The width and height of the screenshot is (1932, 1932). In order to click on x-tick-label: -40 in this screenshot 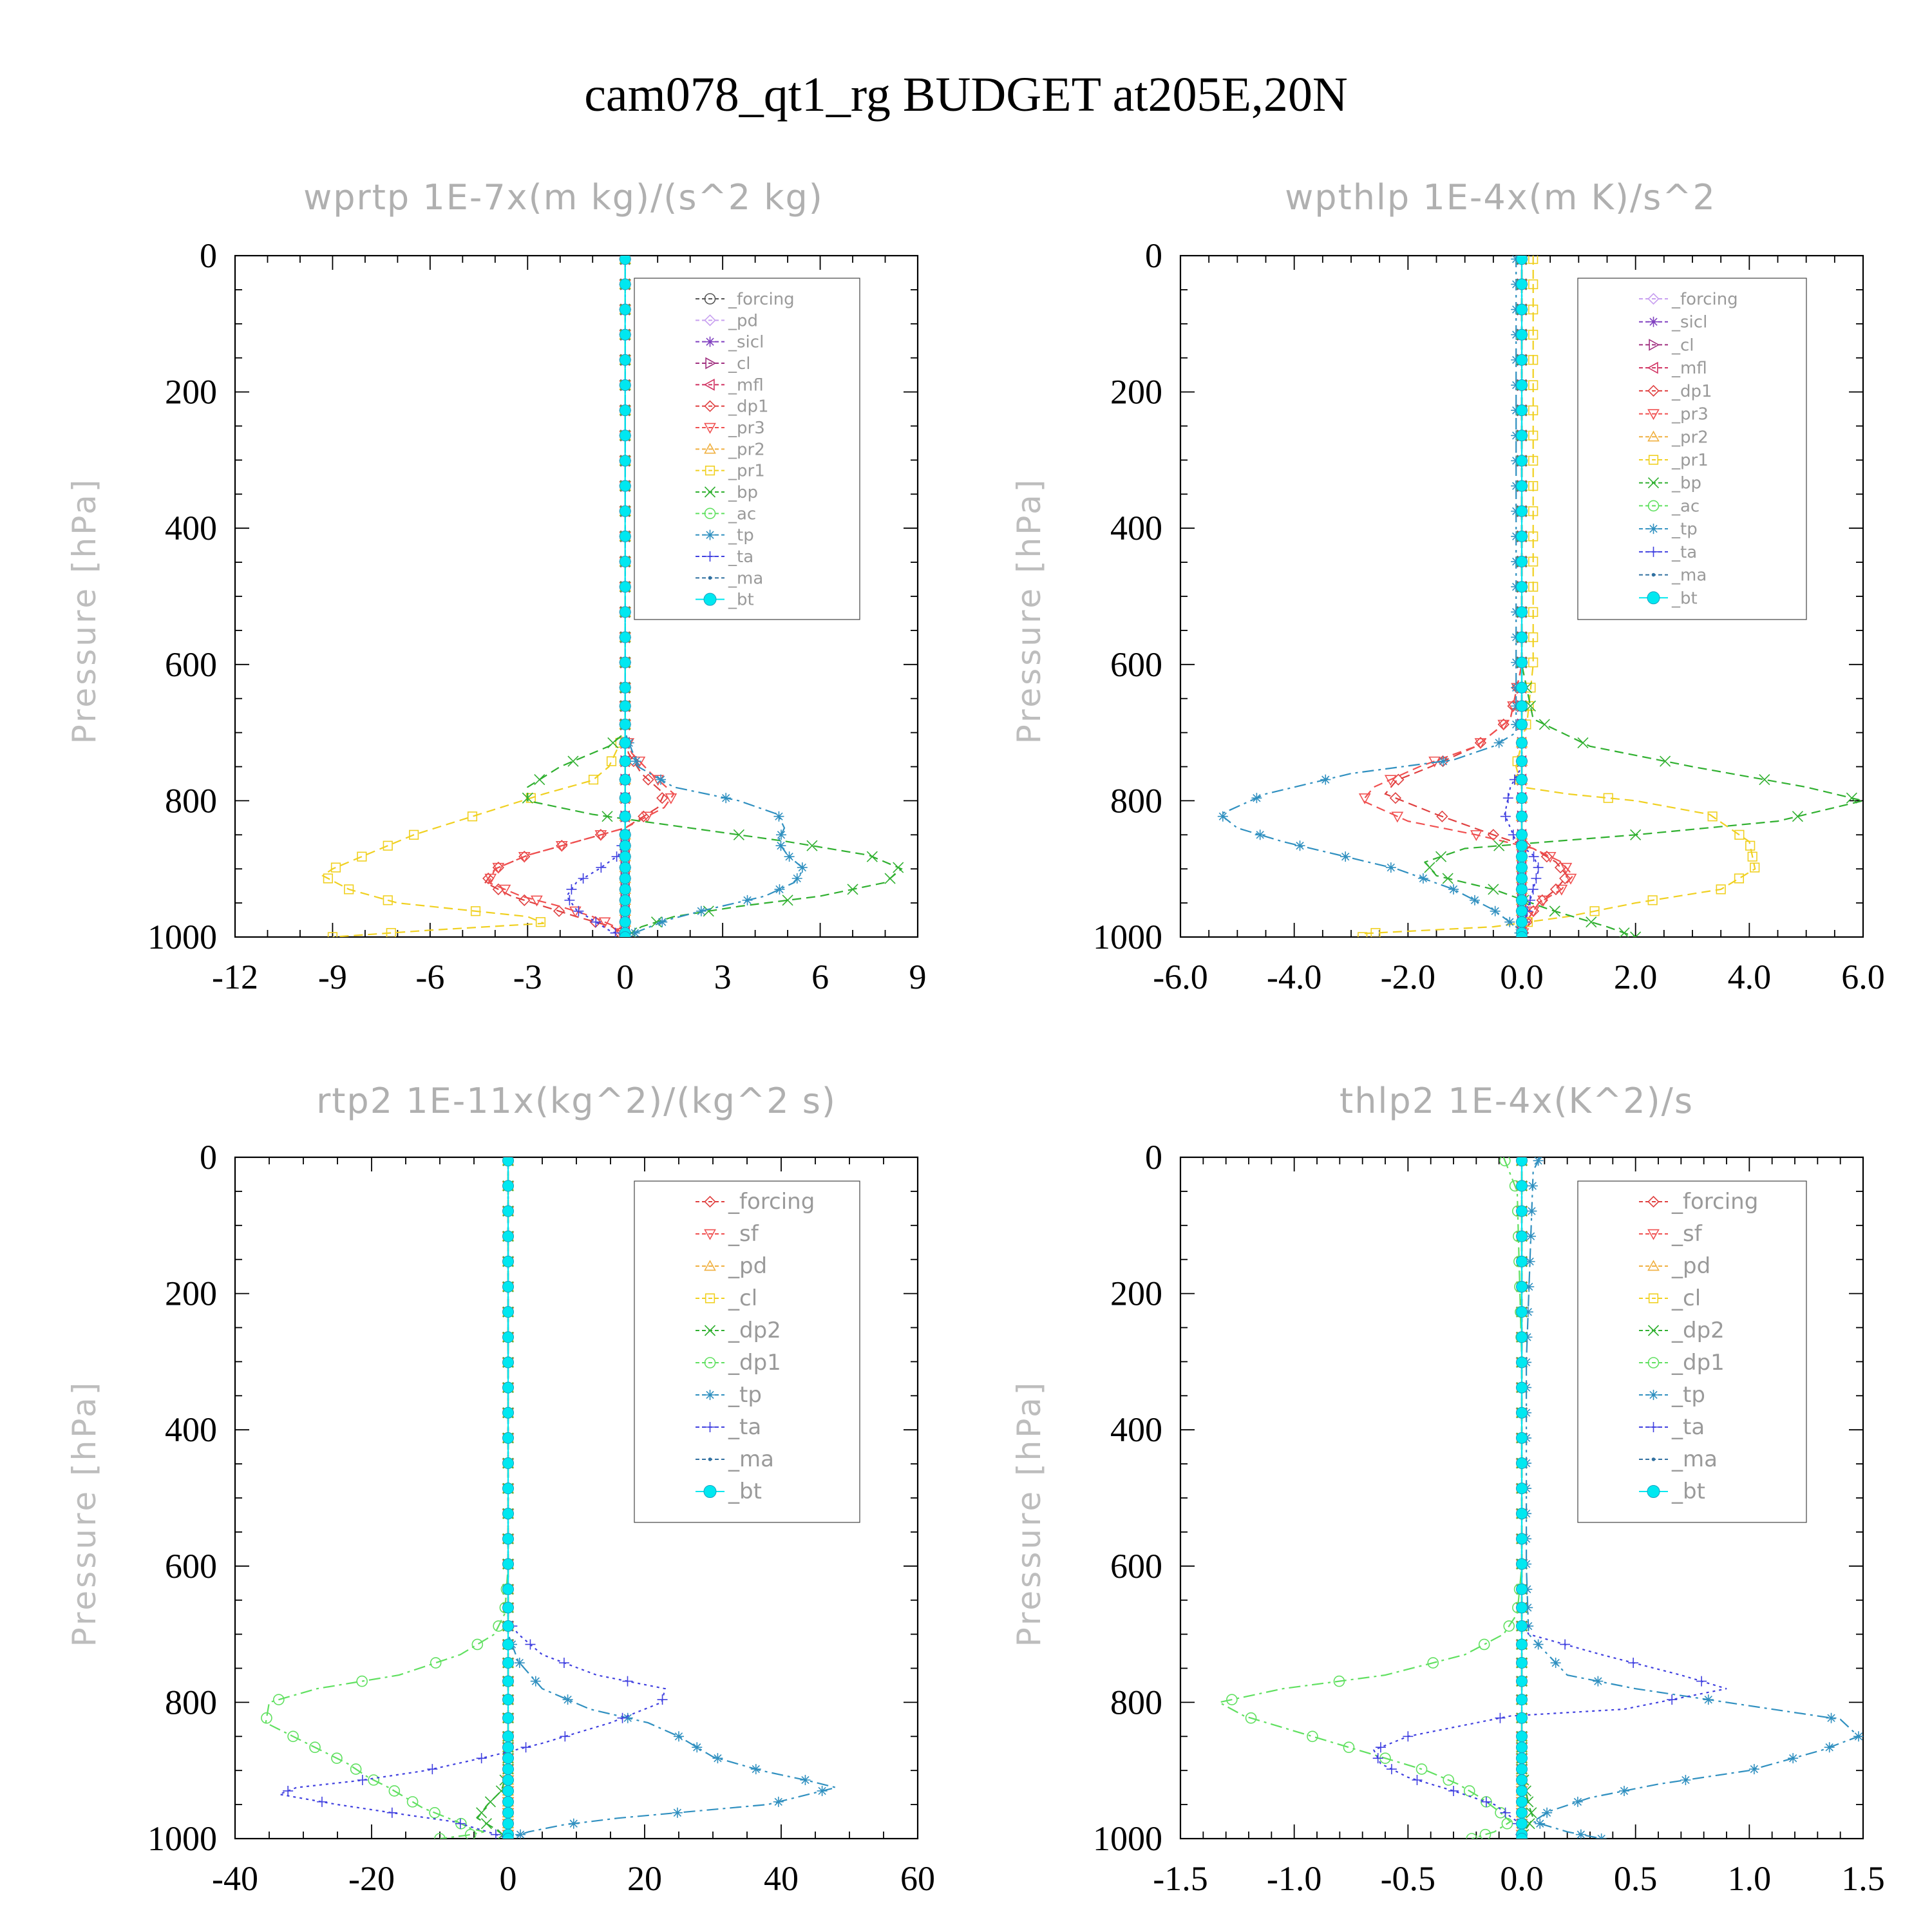, I will do `click(235, 1878)`.